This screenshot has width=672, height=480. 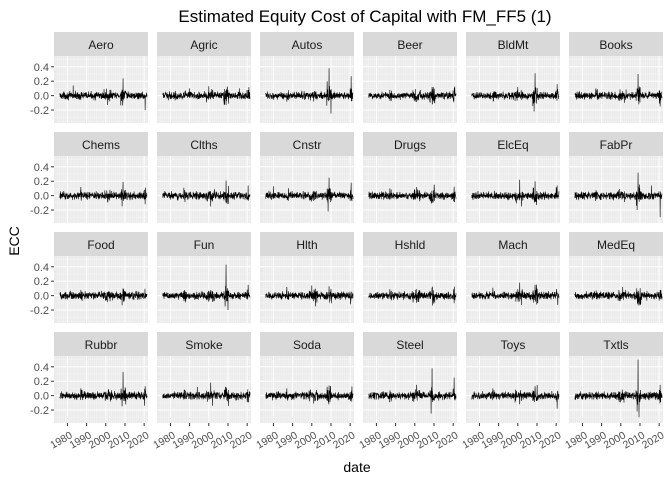 I want to click on strip-label: Hshld, so click(x=410, y=245).